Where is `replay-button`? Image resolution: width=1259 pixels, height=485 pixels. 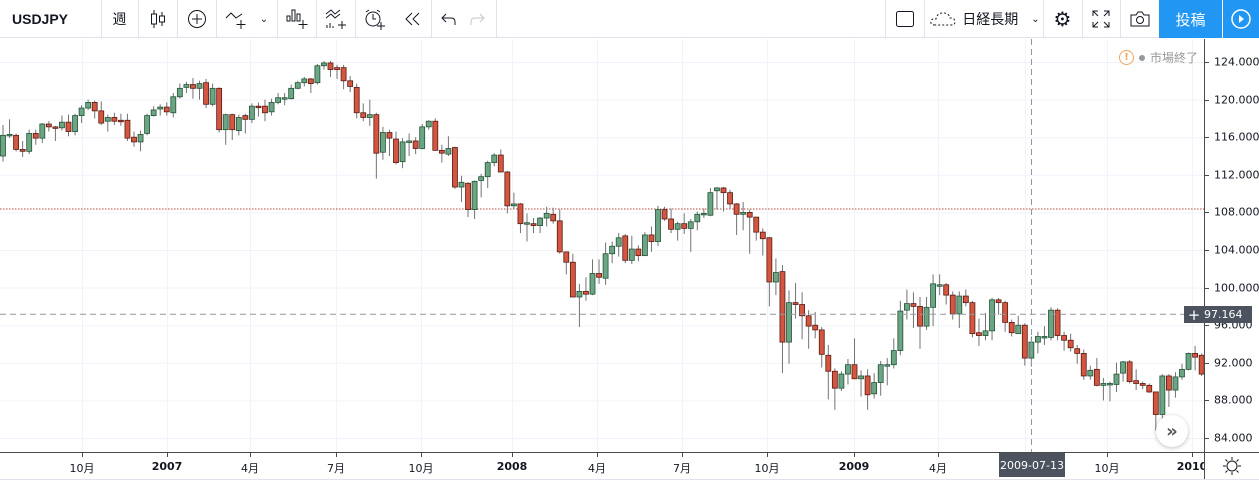 replay-button is located at coordinates (412, 19).